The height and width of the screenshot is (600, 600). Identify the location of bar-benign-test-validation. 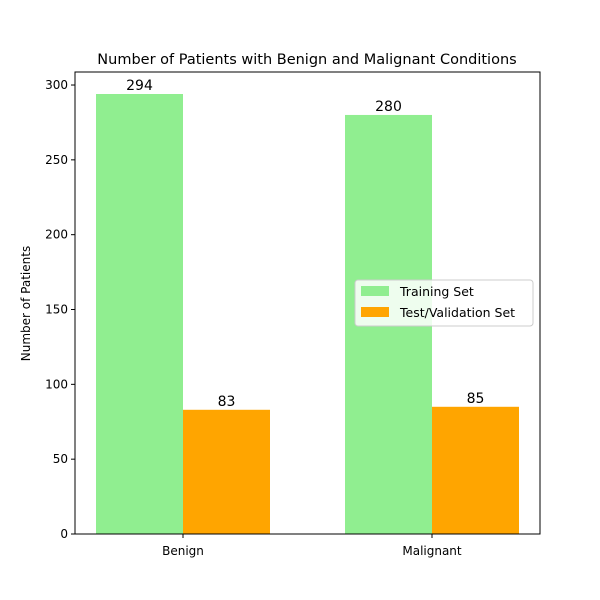
(226, 471).